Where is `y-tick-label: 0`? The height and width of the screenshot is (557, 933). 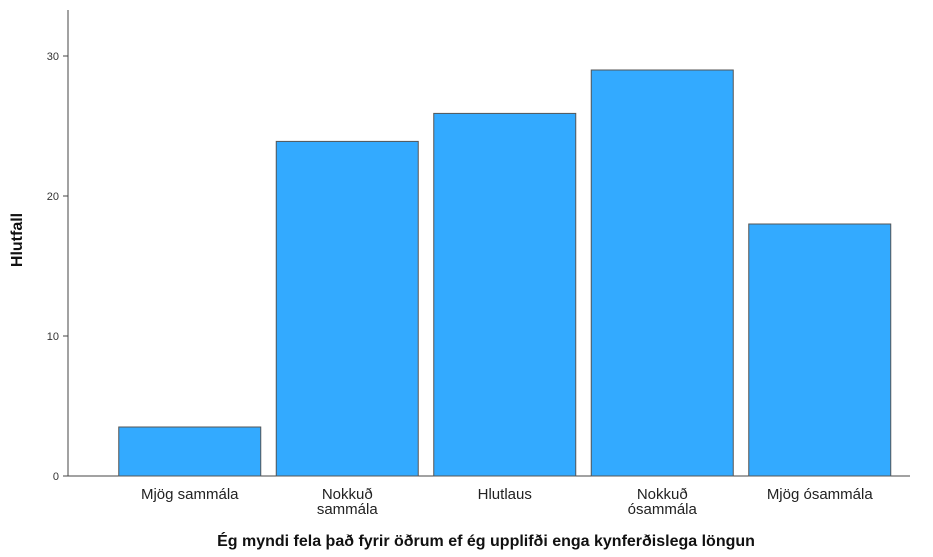 y-tick-label: 0 is located at coordinates (56, 477).